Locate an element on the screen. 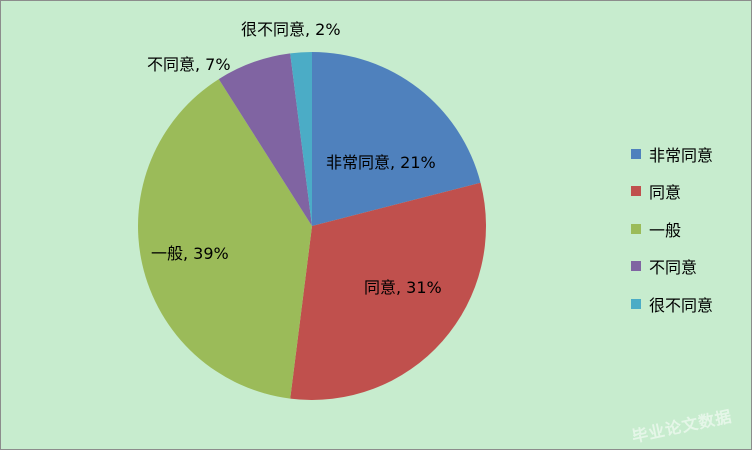 The height and width of the screenshot is (471, 752). legend-item: 不同意 is located at coordinates (672, 267).